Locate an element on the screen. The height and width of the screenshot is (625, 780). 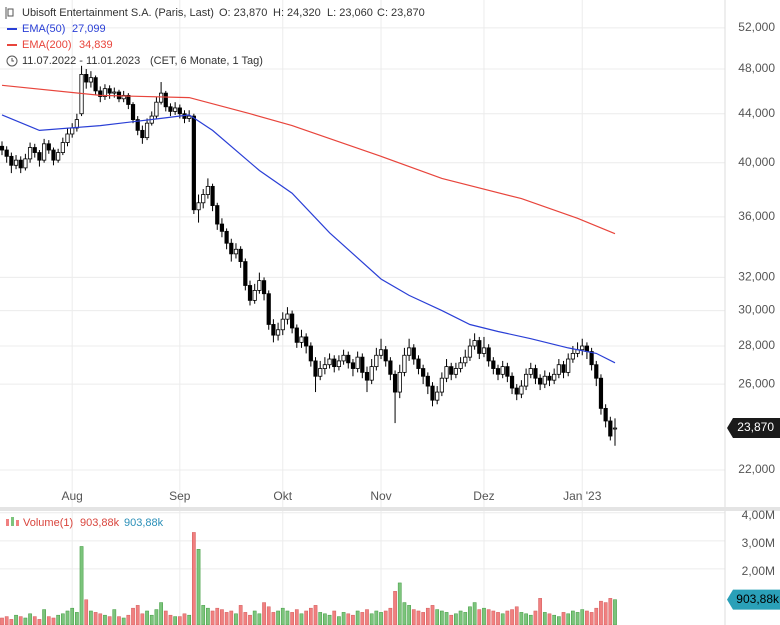
header-field: O: 23,870 is located at coordinates (243, 13).